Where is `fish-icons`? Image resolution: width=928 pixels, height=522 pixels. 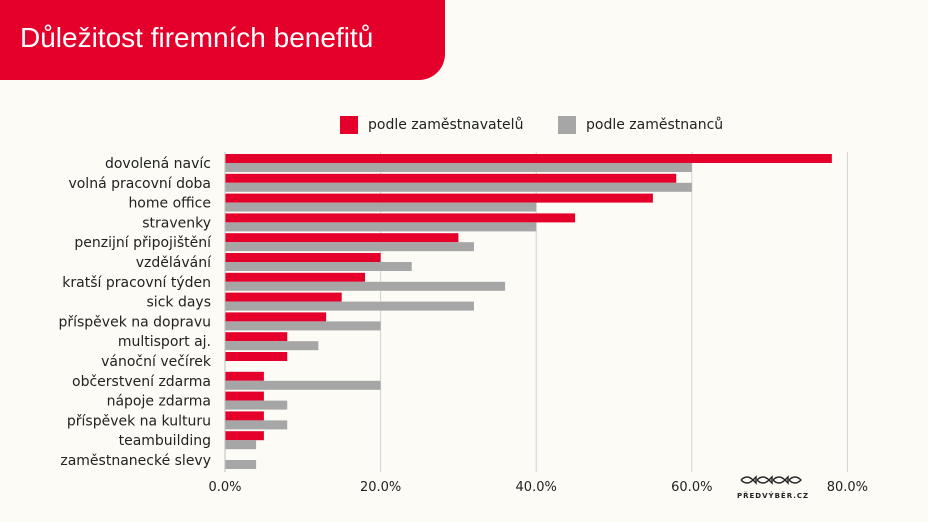
fish-icons is located at coordinates (771, 480).